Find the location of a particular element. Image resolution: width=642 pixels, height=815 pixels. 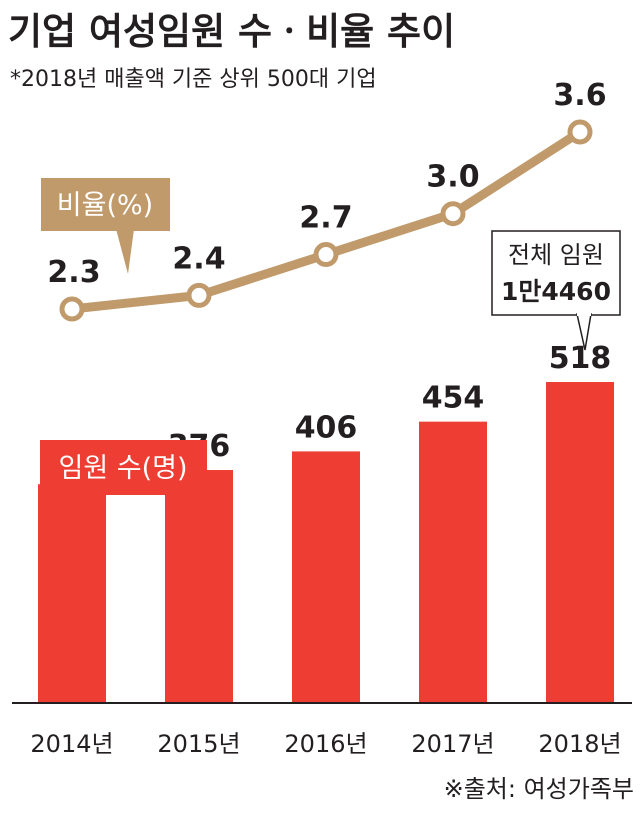

x-tick-label-2: 2016년 is located at coordinates (325, 744).